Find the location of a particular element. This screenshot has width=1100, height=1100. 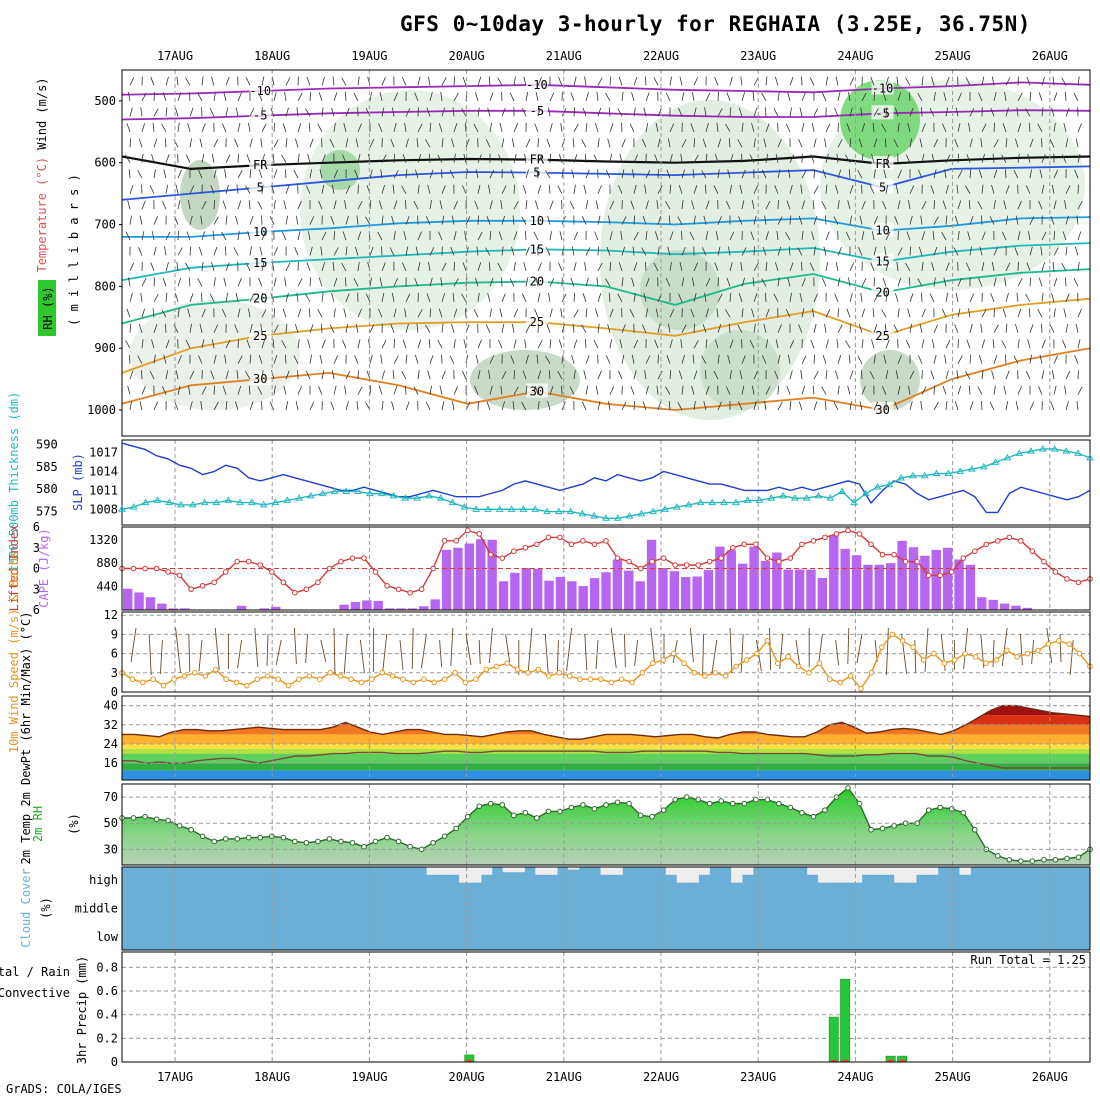

slp-tick-label: 1014 is located at coordinates (103, 471).